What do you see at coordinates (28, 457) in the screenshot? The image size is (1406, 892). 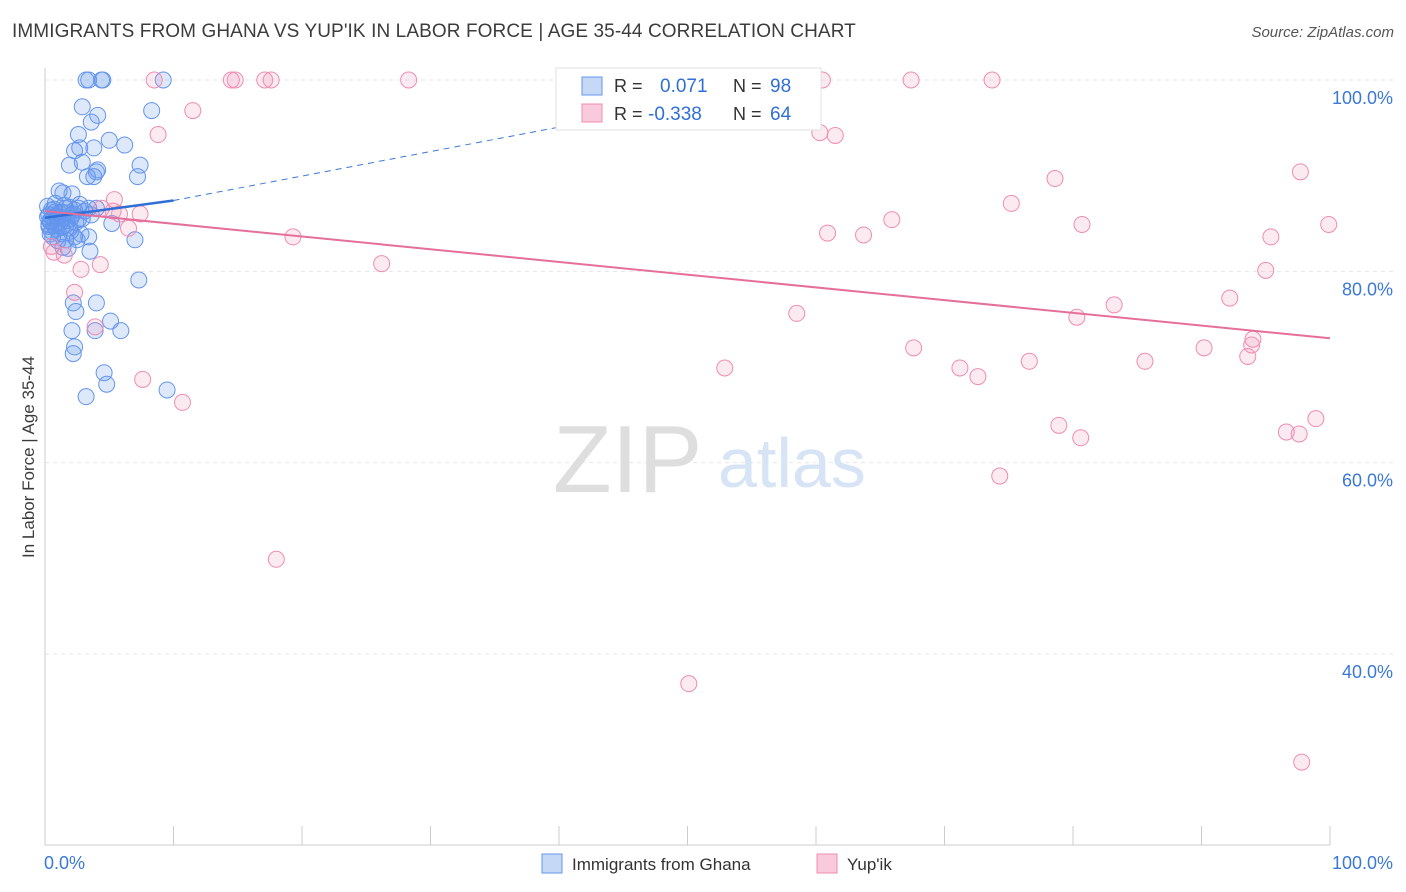 I see `y-axis-label: In Labor Force | Age 35-44` at bounding box center [28, 457].